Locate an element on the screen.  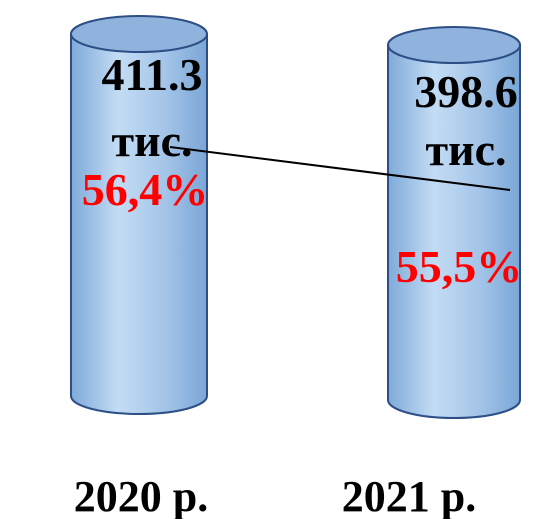
value-label-2021-line1: 398.6 is located at coordinates (466, 91).